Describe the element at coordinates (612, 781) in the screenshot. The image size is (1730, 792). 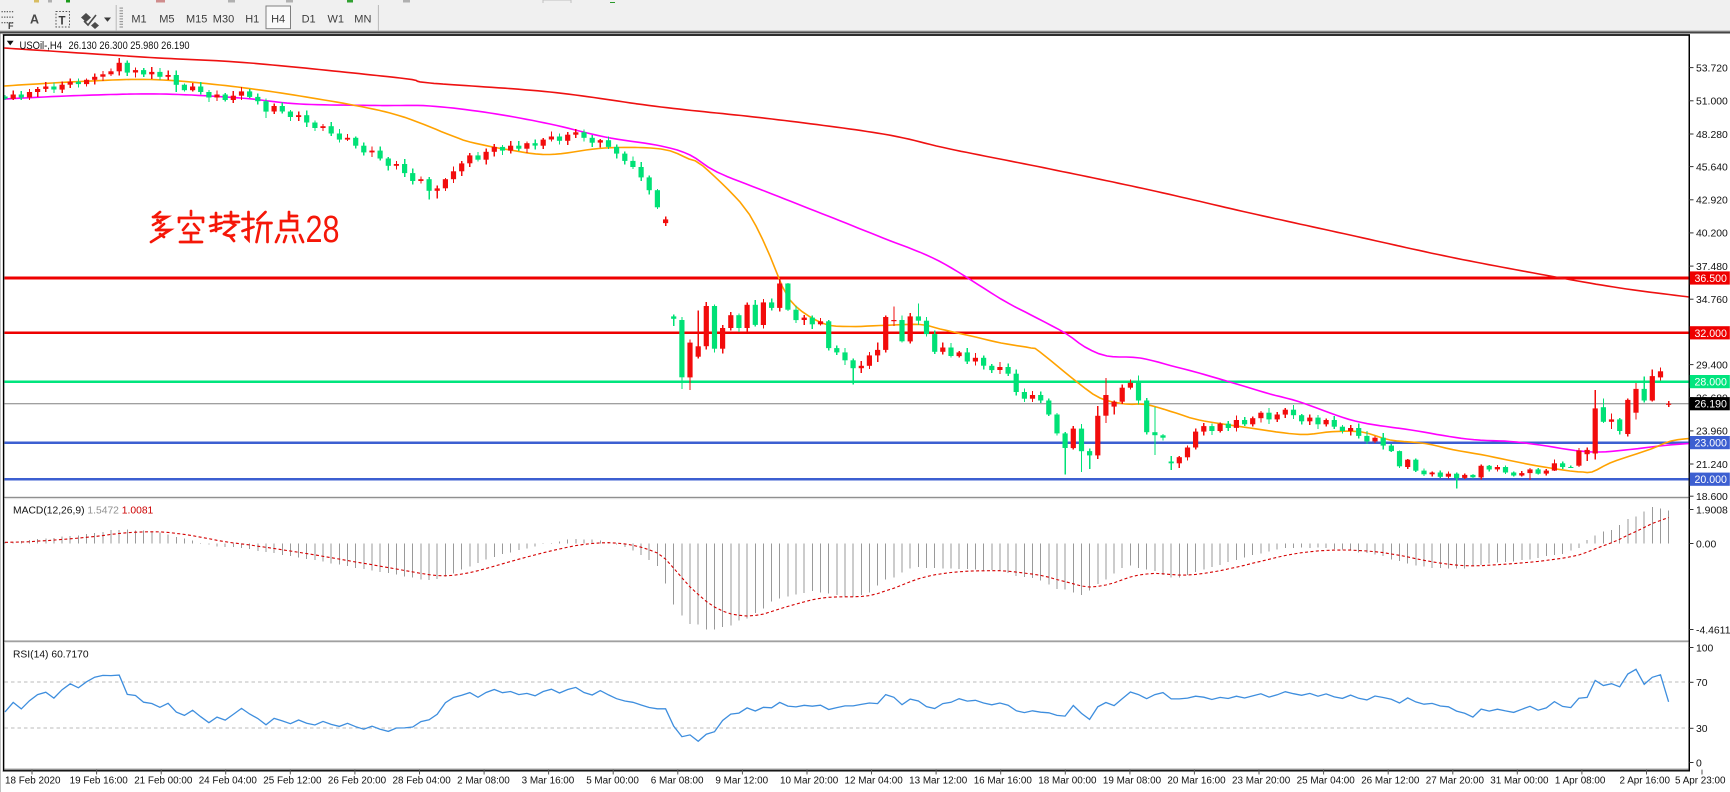
I see `svg-text: 5 Mar 00:00` at that location.